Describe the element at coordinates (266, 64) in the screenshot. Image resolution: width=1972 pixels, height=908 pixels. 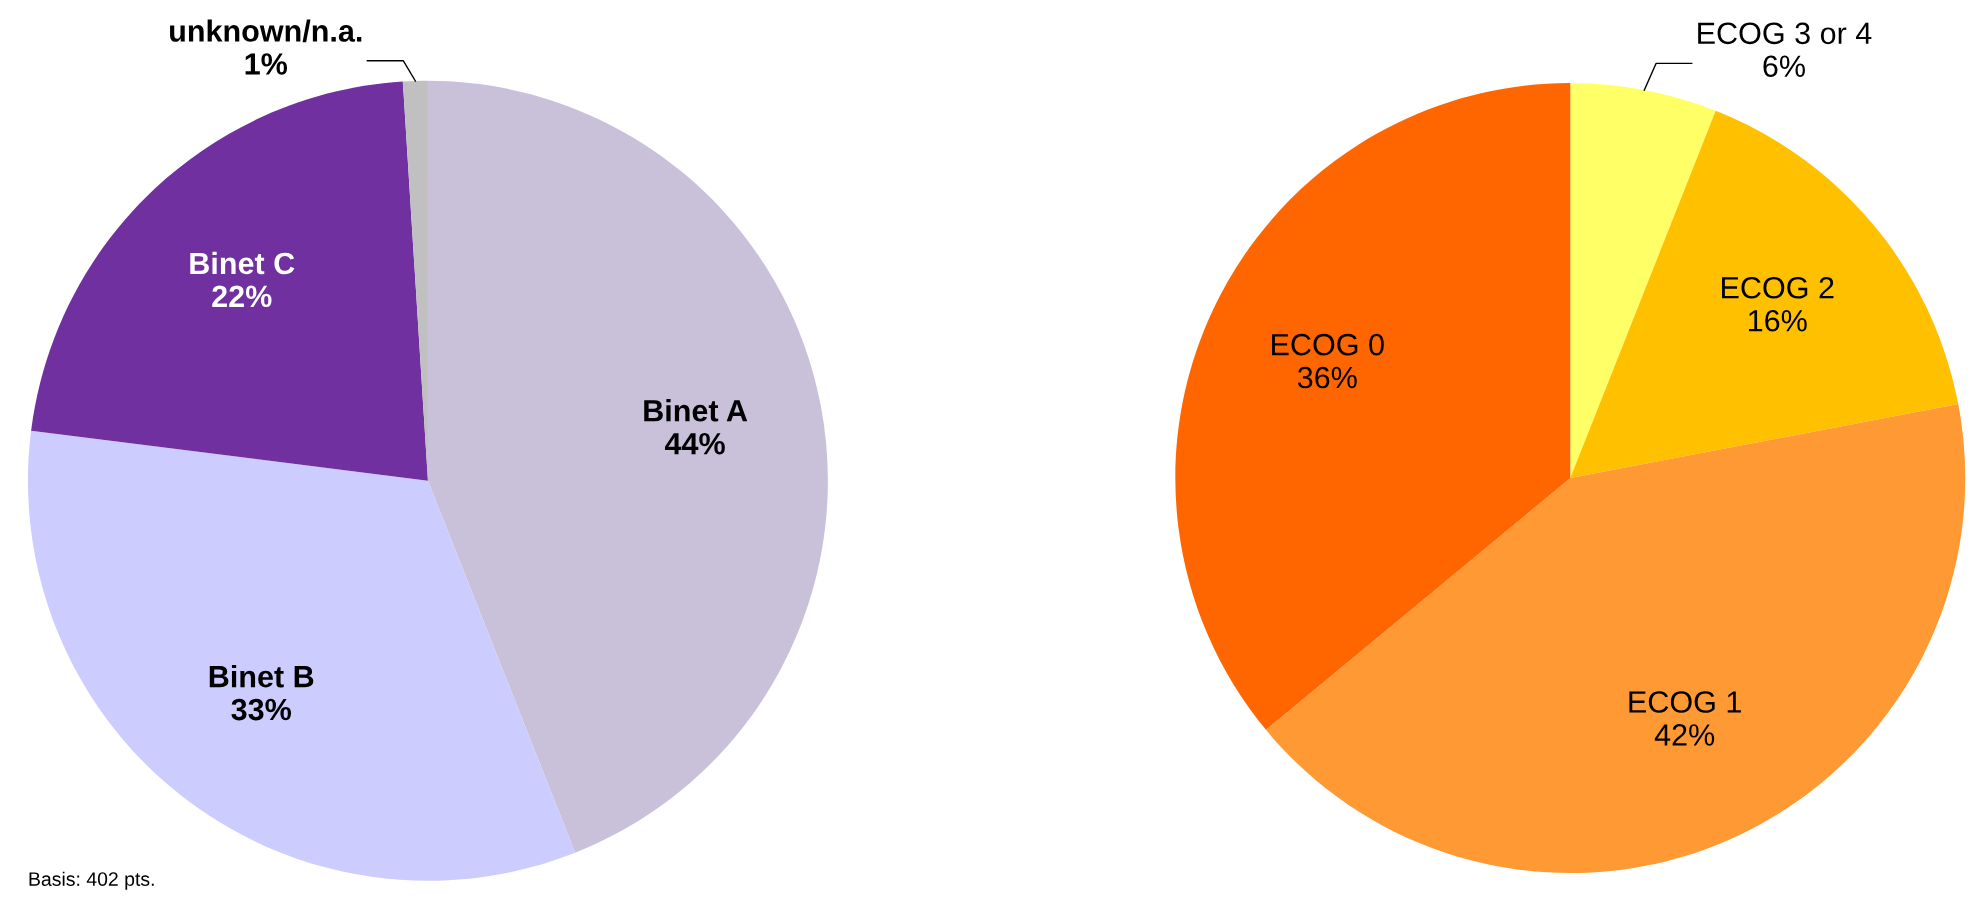
I see `data-label: 1%` at that location.